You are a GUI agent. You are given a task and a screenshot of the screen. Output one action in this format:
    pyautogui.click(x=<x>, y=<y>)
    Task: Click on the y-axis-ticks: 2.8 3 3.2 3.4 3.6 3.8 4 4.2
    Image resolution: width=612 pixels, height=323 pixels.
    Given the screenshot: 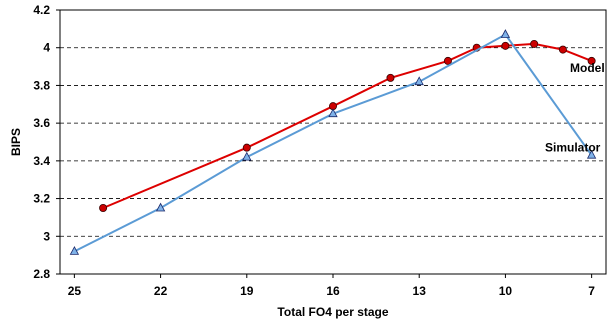 What is the action you would take?
    pyautogui.click(x=46, y=142)
    